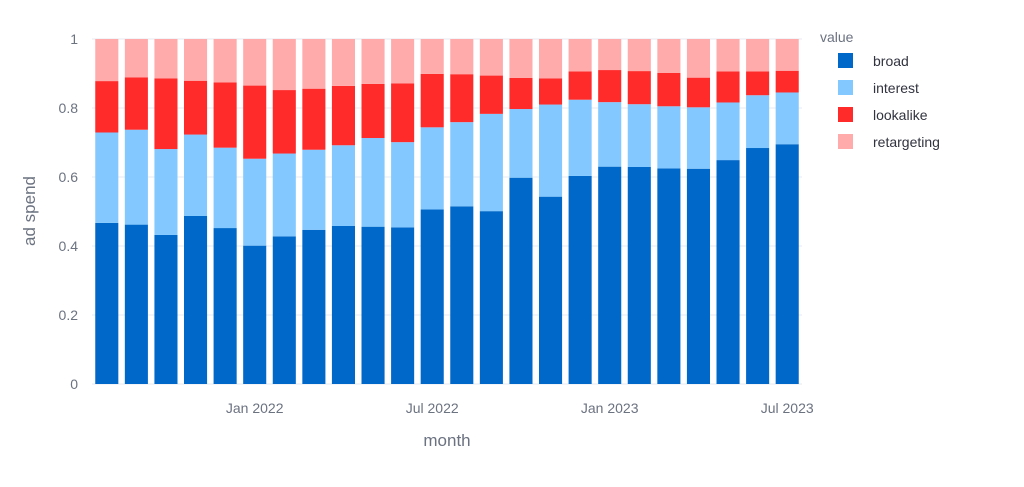 The image size is (1024, 487). I want to click on legend-swatch-broad, so click(845, 60).